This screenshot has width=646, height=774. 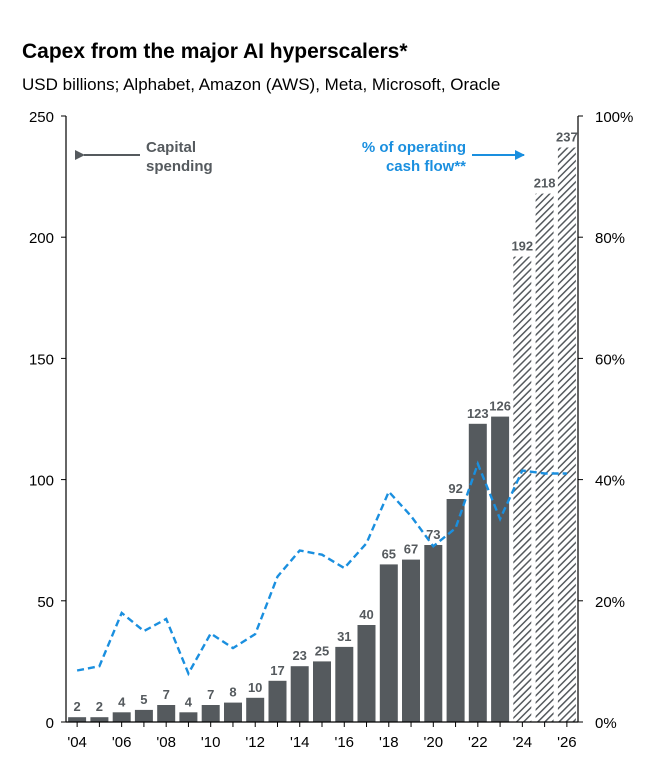 I want to click on bar-label-2005: 2, so click(x=99, y=706).